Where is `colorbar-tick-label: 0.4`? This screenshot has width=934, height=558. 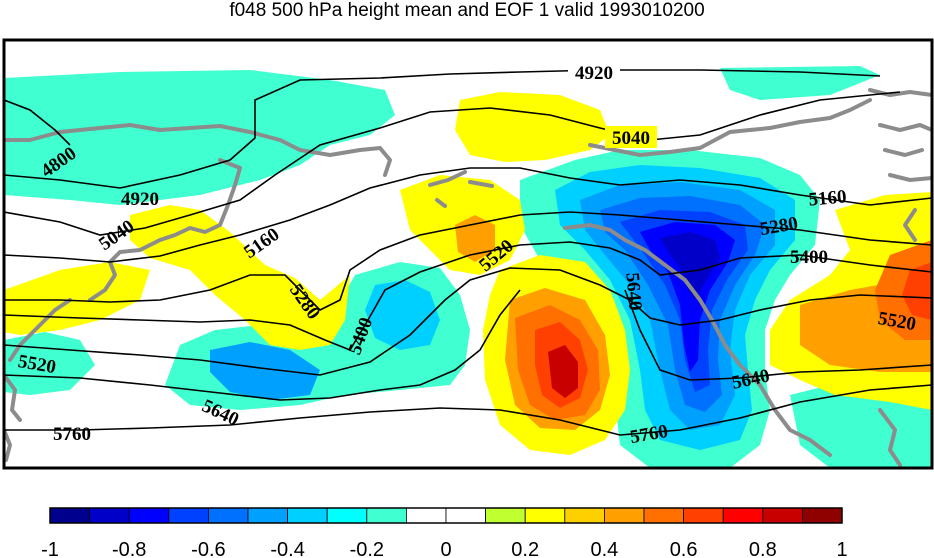
colorbar-tick-label: 0.4 is located at coordinates (604, 548).